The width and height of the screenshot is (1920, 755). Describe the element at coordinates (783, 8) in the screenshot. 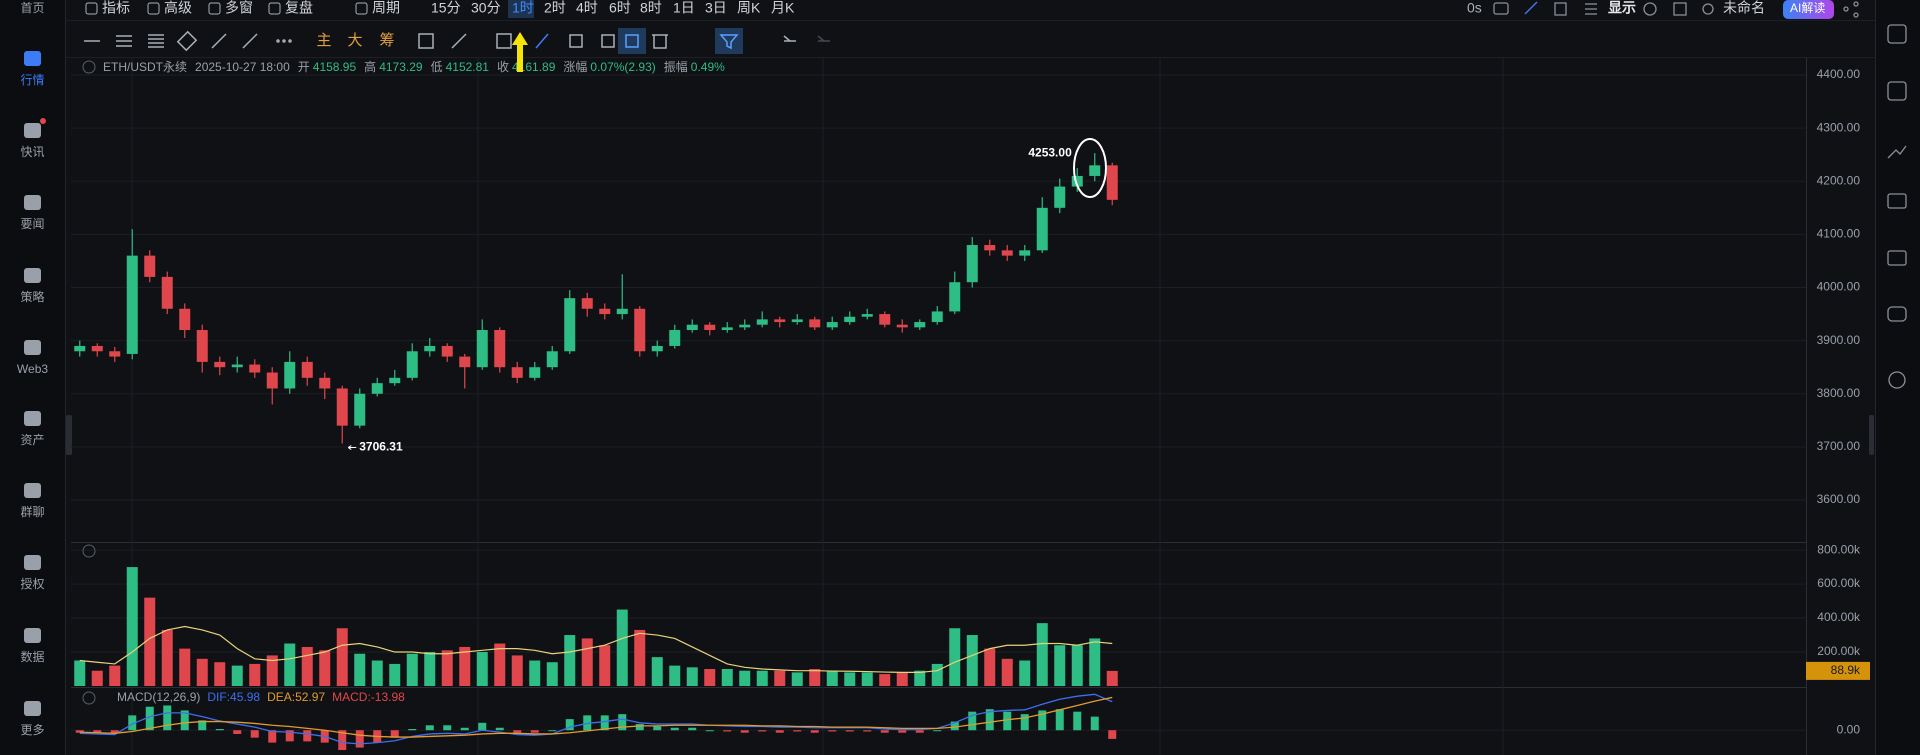

I see `toolbar-item: 月K` at that location.